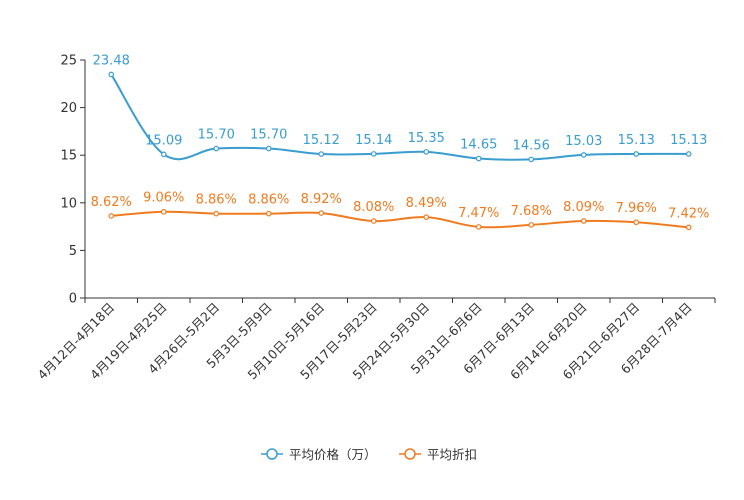 This screenshot has height=500, width=744. Describe the element at coordinates (583, 141) in the screenshot. I see `data-label: 15.03` at that location.